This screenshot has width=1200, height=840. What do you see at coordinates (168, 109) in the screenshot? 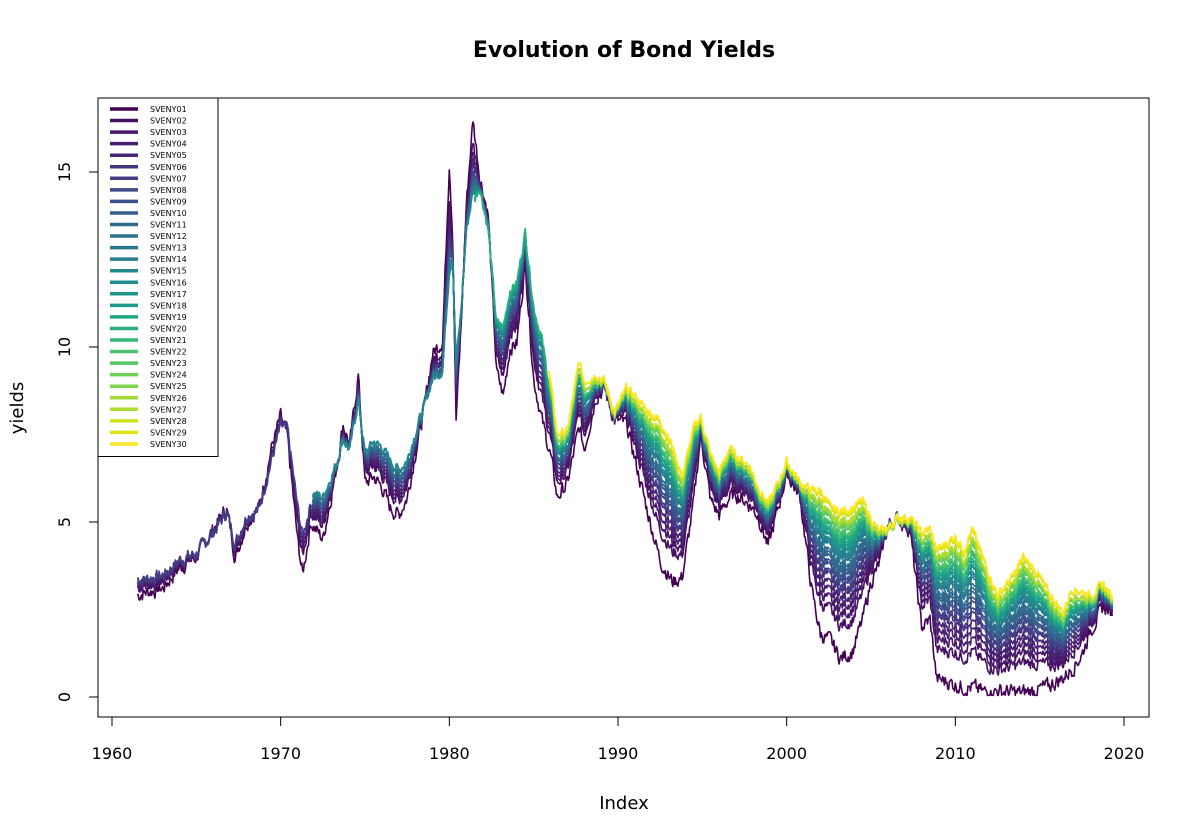
I see `legend-label: SVENY01` at bounding box center [168, 109].